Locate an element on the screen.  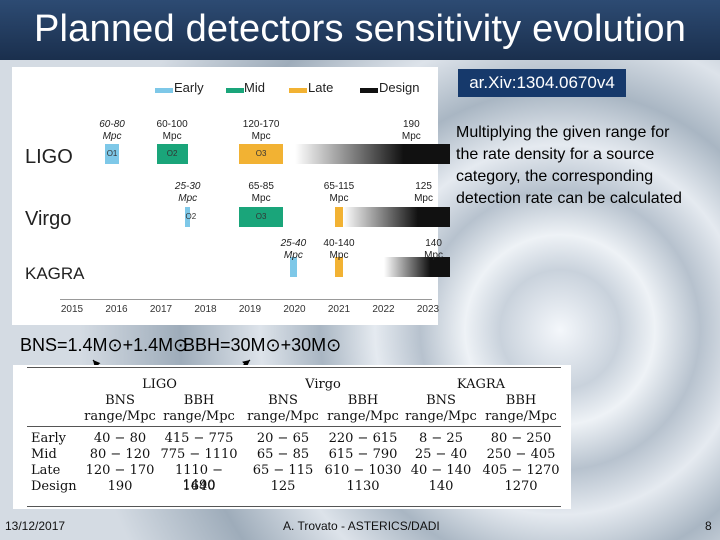
table-cell: 65 − 85 is located at coordinates (283, 454).